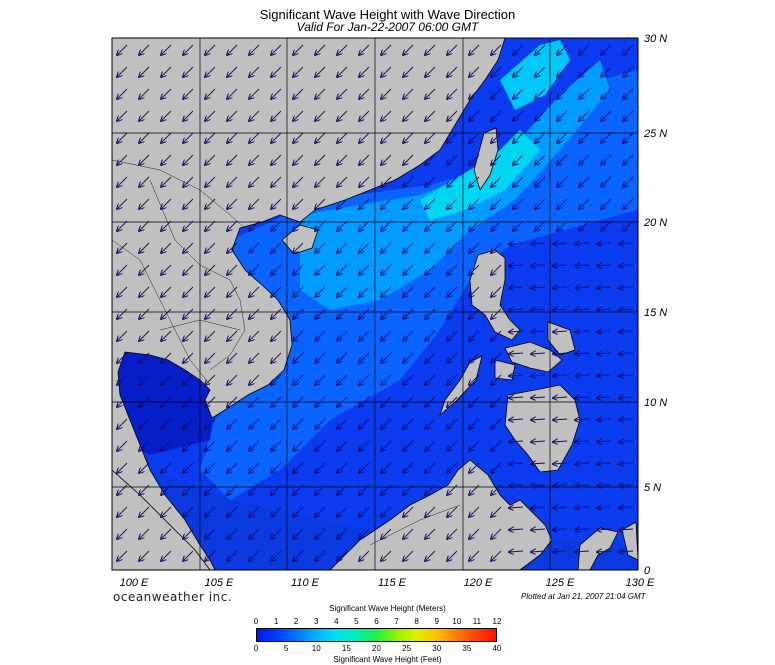 Image resolution: width=775 pixels, height=665 pixels. What do you see at coordinates (655, 223) in the screenshot?
I see `lat-label: 20 N` at bounding box center [655, 223].